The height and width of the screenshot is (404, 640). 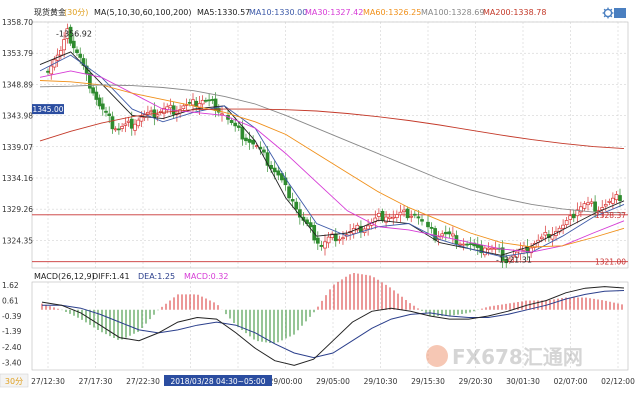 What do you see at coordinates (50, 12) in the screenshot?
I see `symbol-label: 现货黄金` at bounding box center [50, 12].